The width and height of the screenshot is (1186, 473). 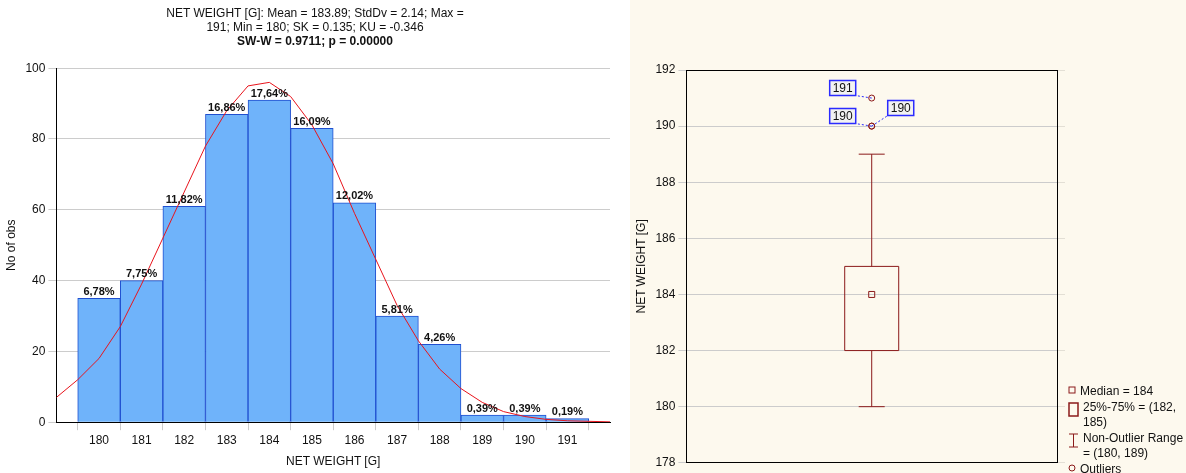 What do you see at coordinates (665, 125) in the screenshot?
I see `y-tick-label: 190` at bounding box center [665, 125].